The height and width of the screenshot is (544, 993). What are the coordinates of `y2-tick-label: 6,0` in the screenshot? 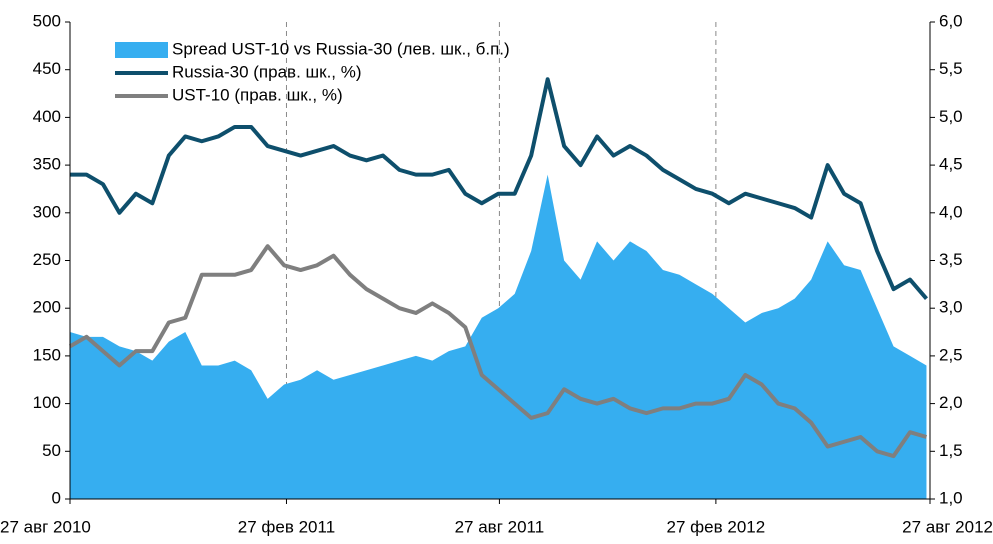 It's located at (951, 20).